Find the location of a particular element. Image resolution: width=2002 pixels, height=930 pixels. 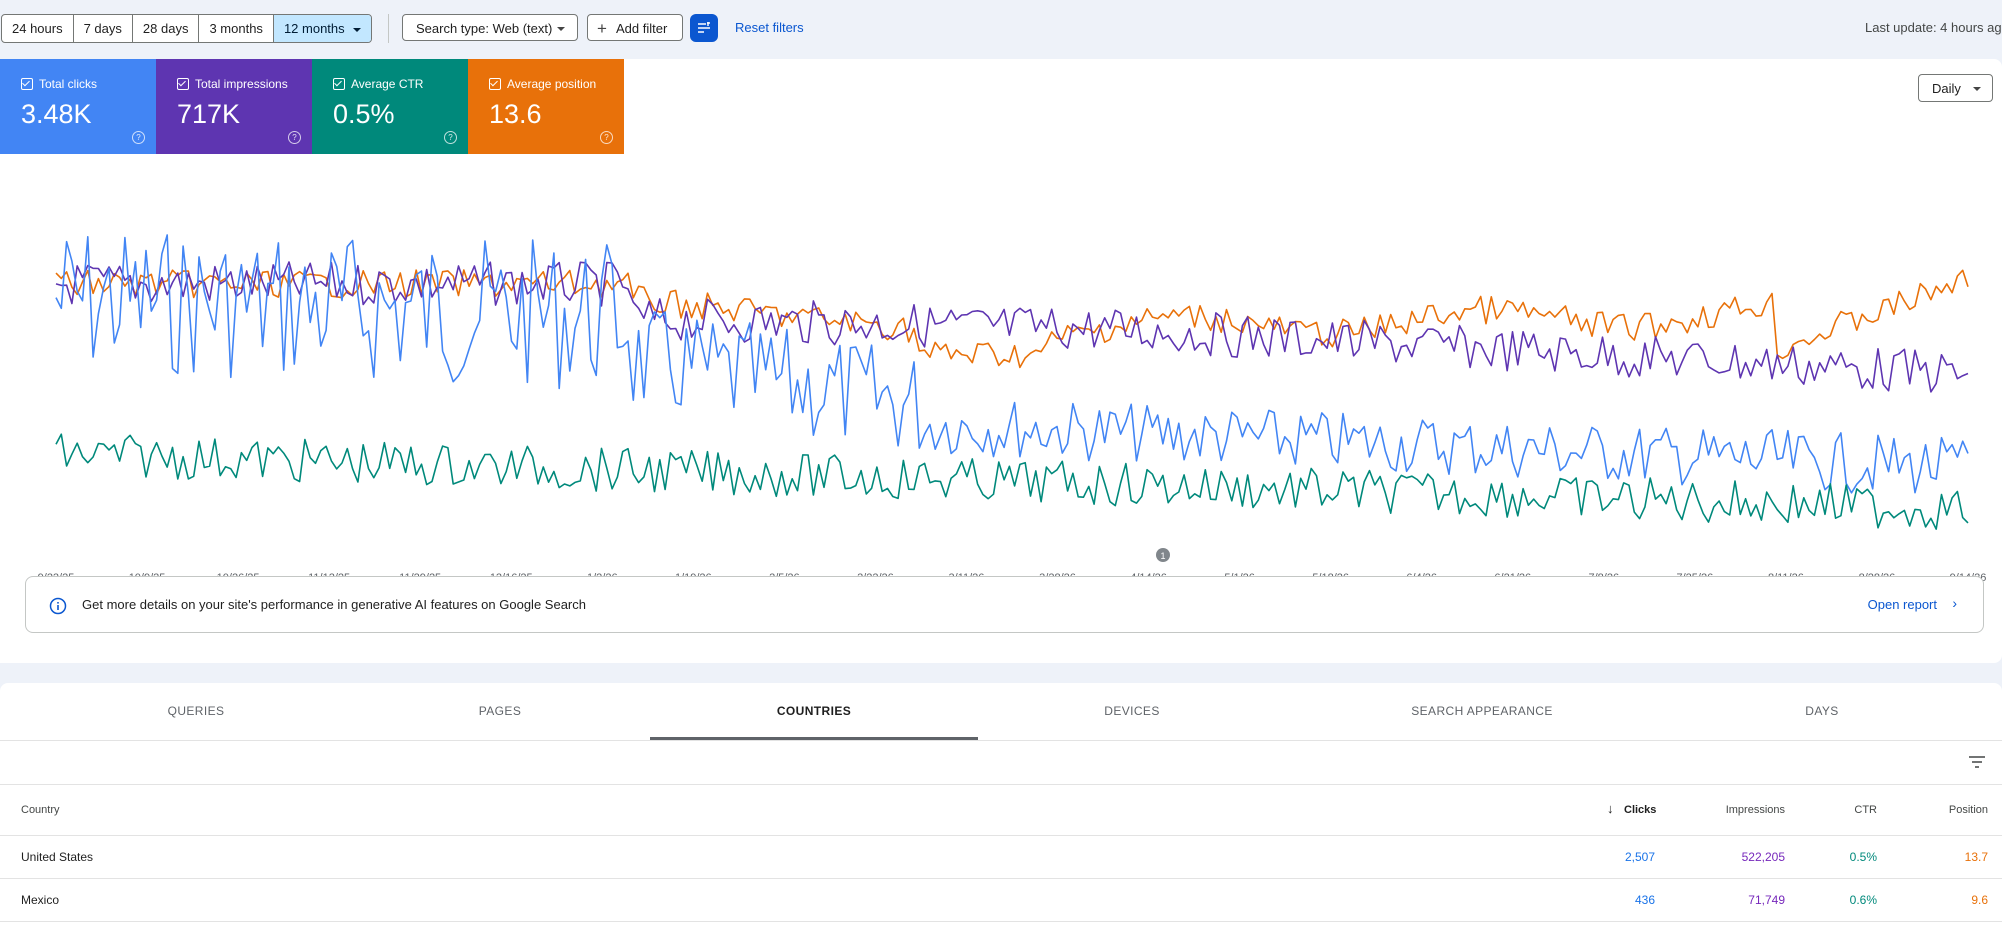

series-line-average-ctr is located at coordinates (1012, 481).